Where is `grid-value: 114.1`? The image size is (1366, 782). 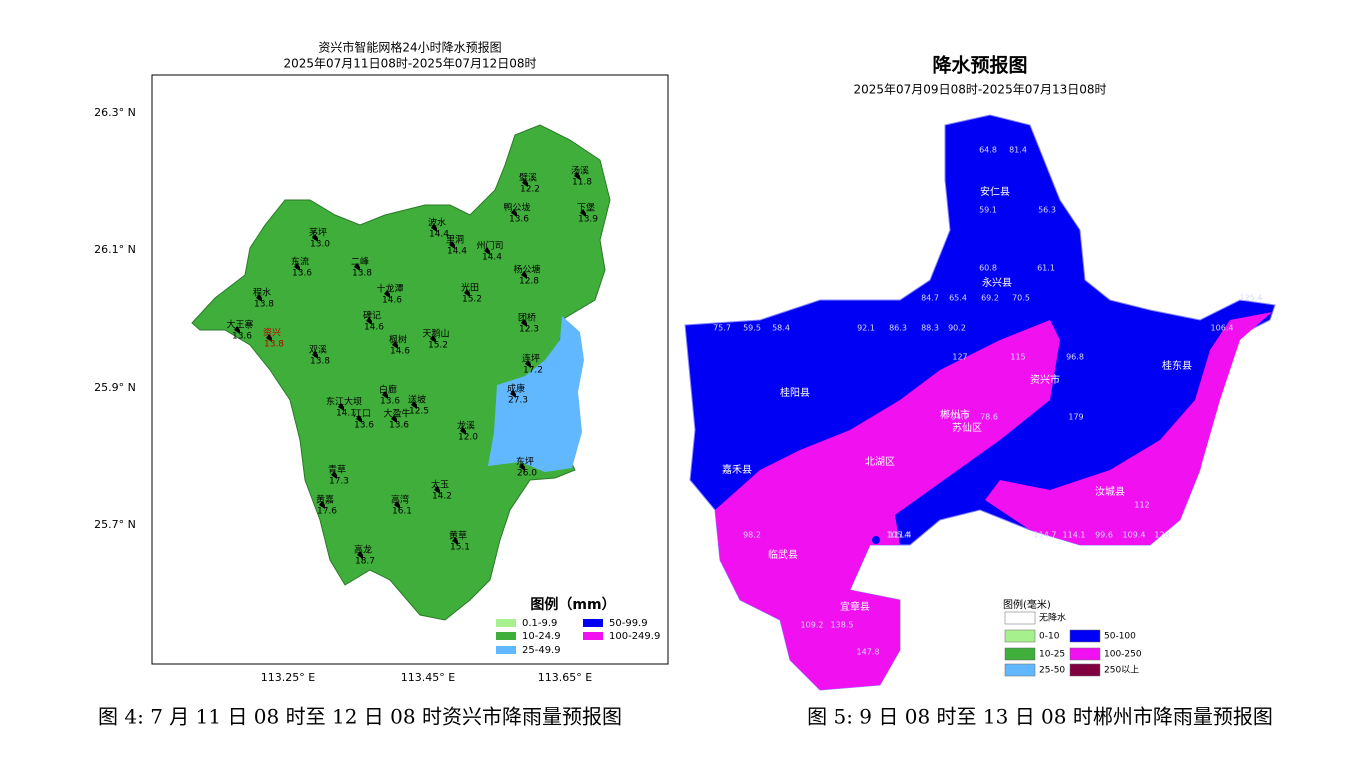
grid-value: 114.1 is located at coordinates (1074, 535).